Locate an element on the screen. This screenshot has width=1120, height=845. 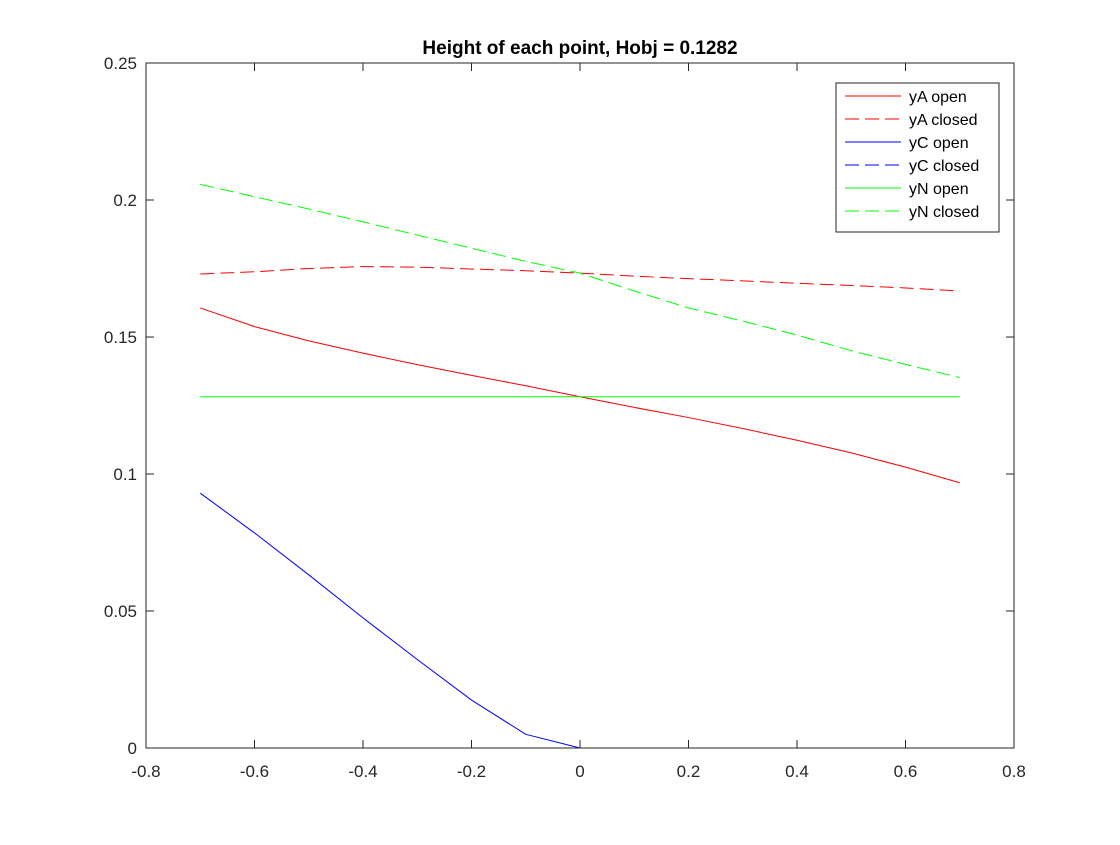
legend-label: yA closed is located at coordinates (943, 120).